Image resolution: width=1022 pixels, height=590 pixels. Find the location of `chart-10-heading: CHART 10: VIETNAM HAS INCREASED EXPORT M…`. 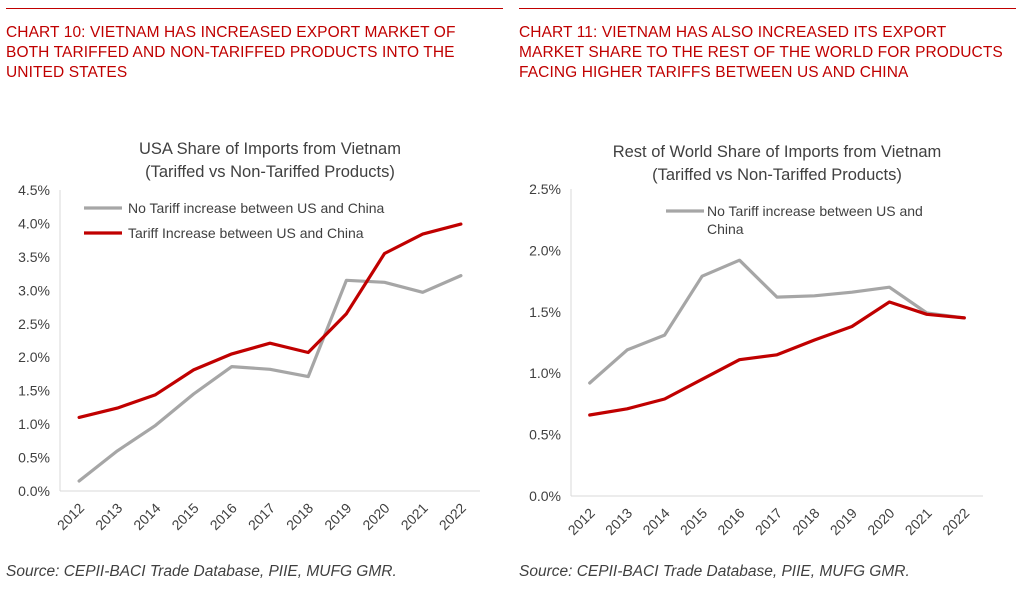

chart-10-heading: CHART 10: VIETNAM HAS INCREASED EXPORT M… is located at coordinates (231, 52).